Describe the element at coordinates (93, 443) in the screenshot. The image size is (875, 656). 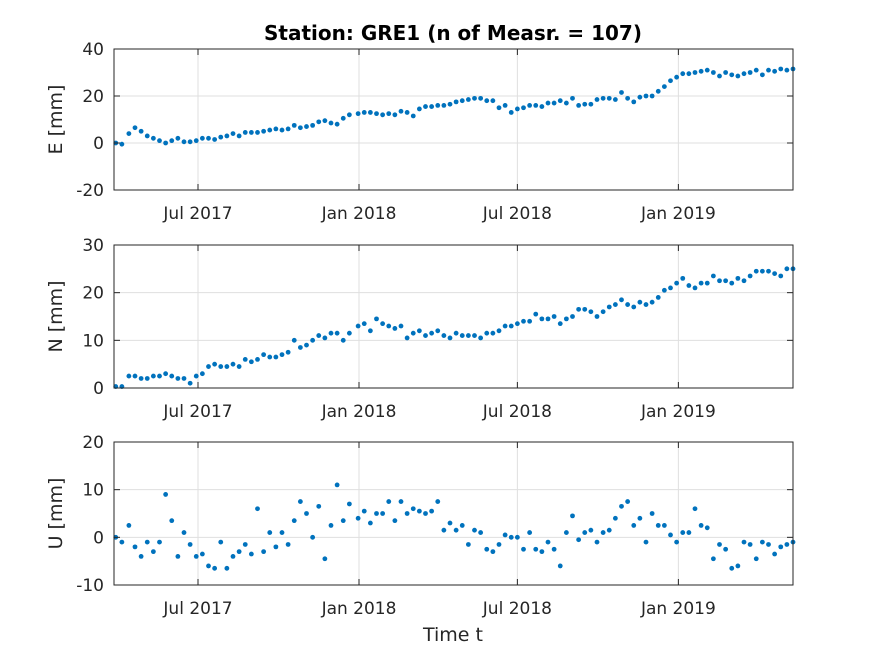
I see `panel-u-ytick-label: 20` at that location.